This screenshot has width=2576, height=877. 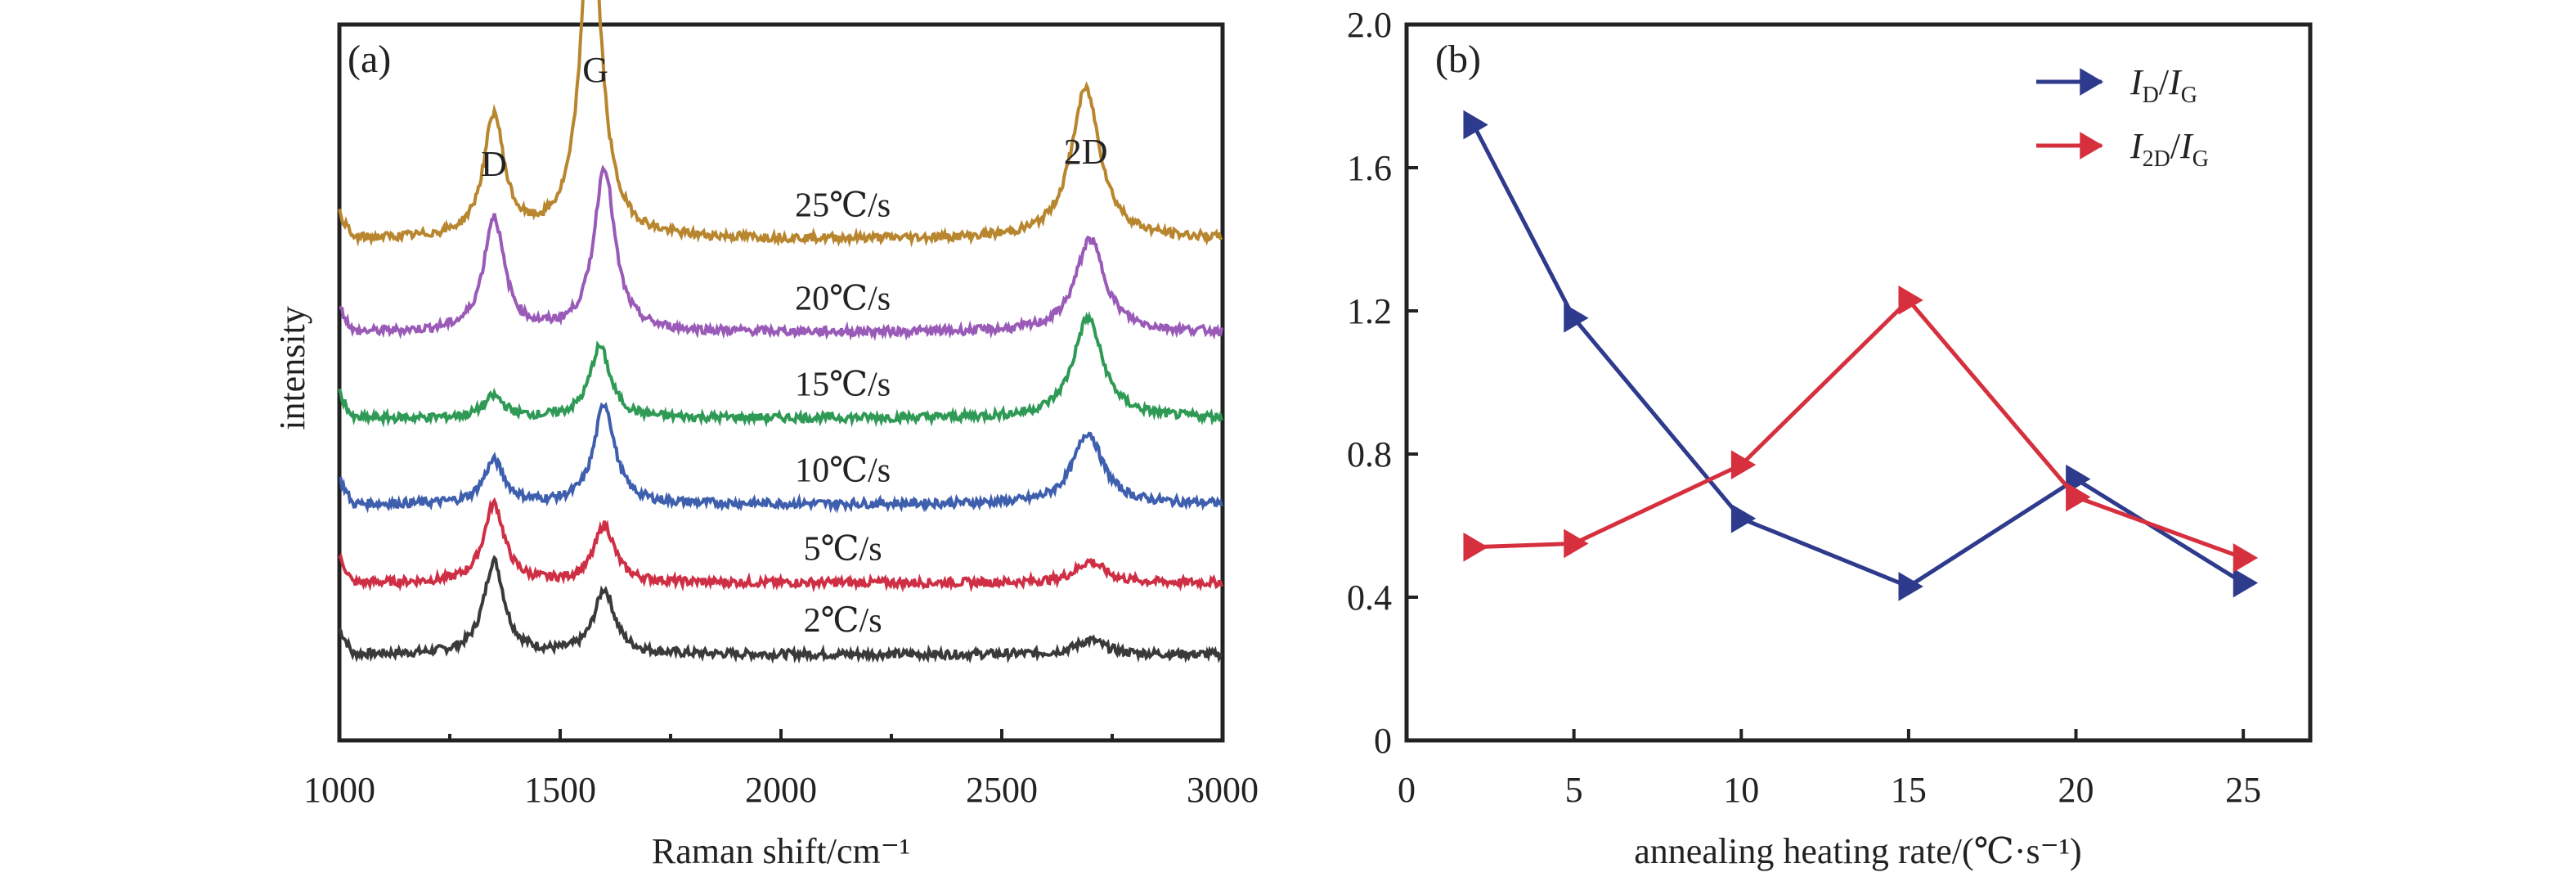 I want to click on x-axis-title-b: annealing heating rate/(℃·s⁻¹), so click(x=1857, y=851).